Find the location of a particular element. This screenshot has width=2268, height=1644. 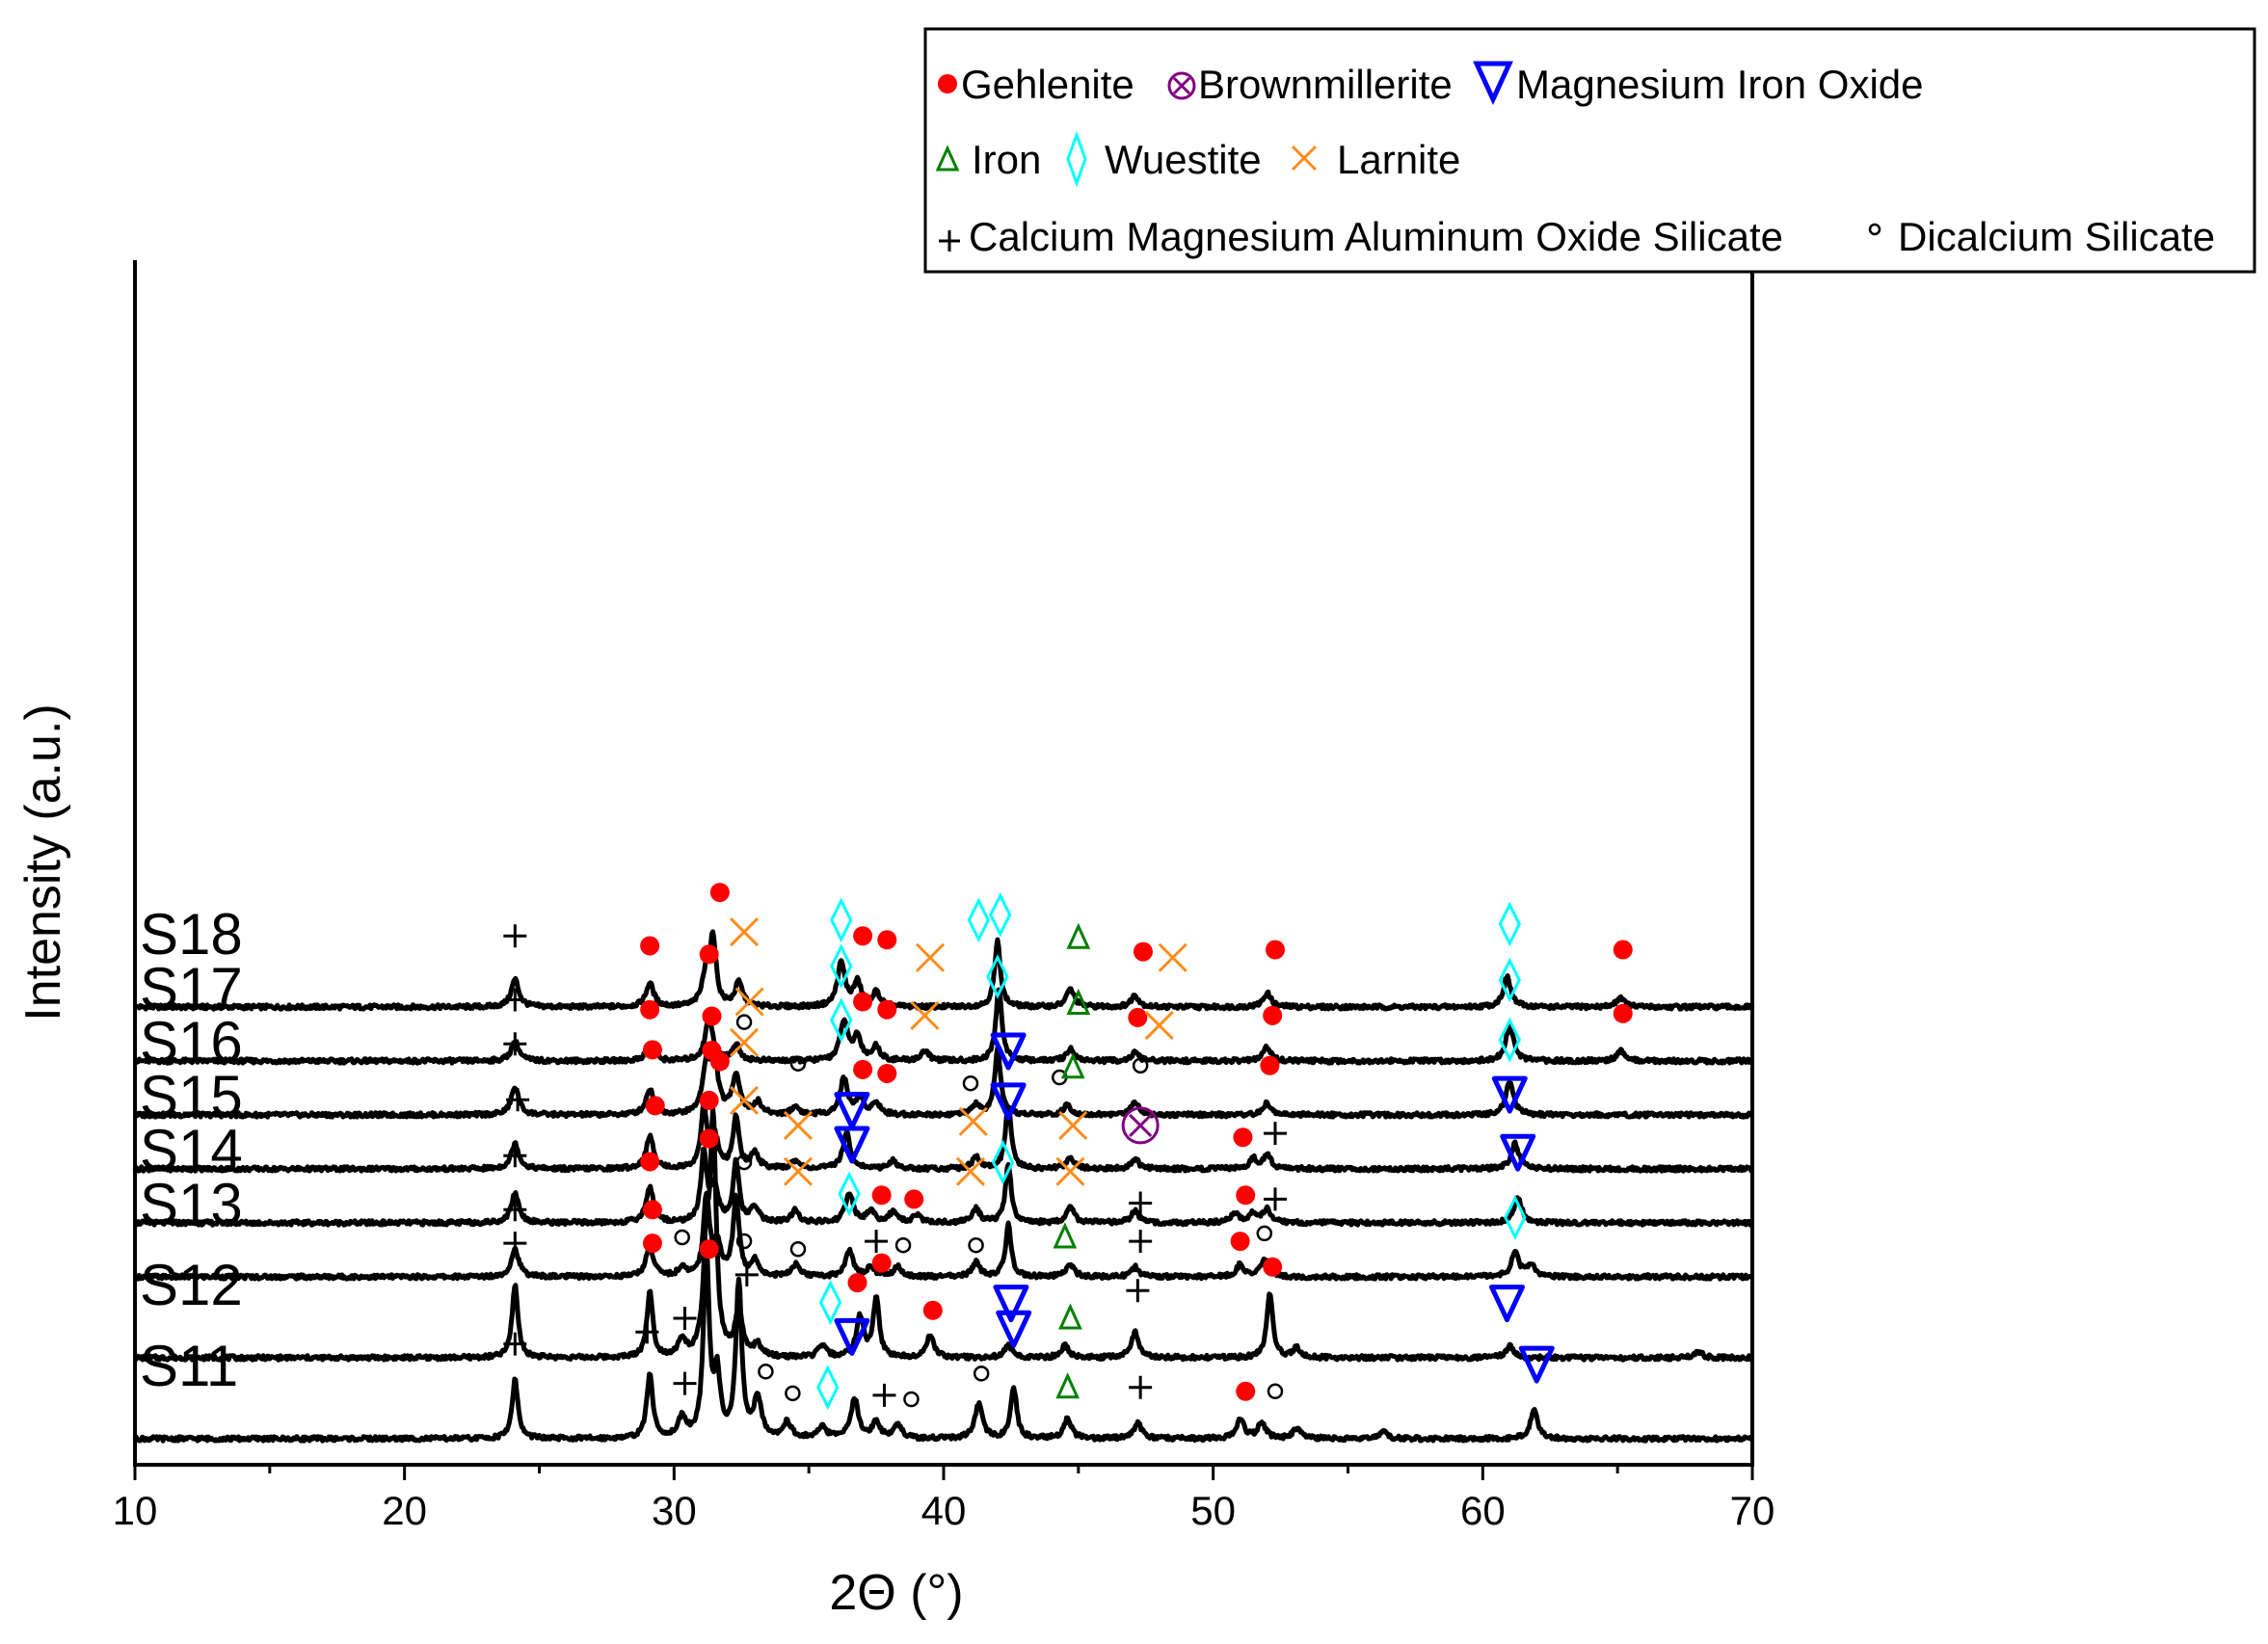

trace-S13 is located at coordinates (943, 1236).